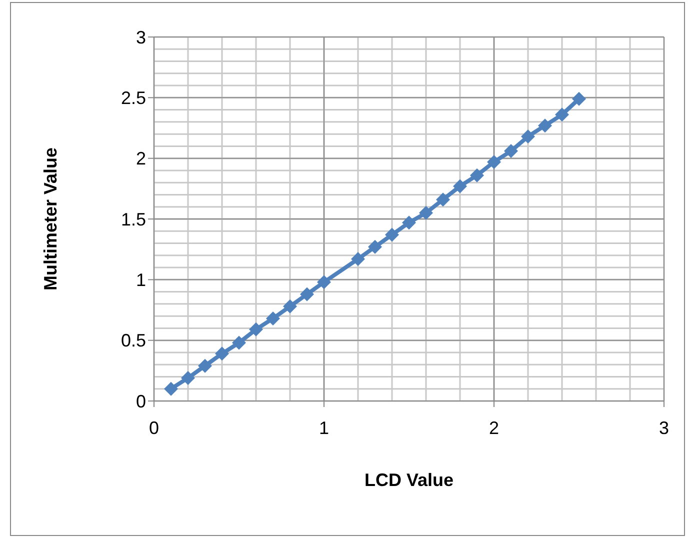  What do you see at coordinates (664, 428) in the screenshot?
I see `x-tick-label: 3` at bounding box center [664, 428].